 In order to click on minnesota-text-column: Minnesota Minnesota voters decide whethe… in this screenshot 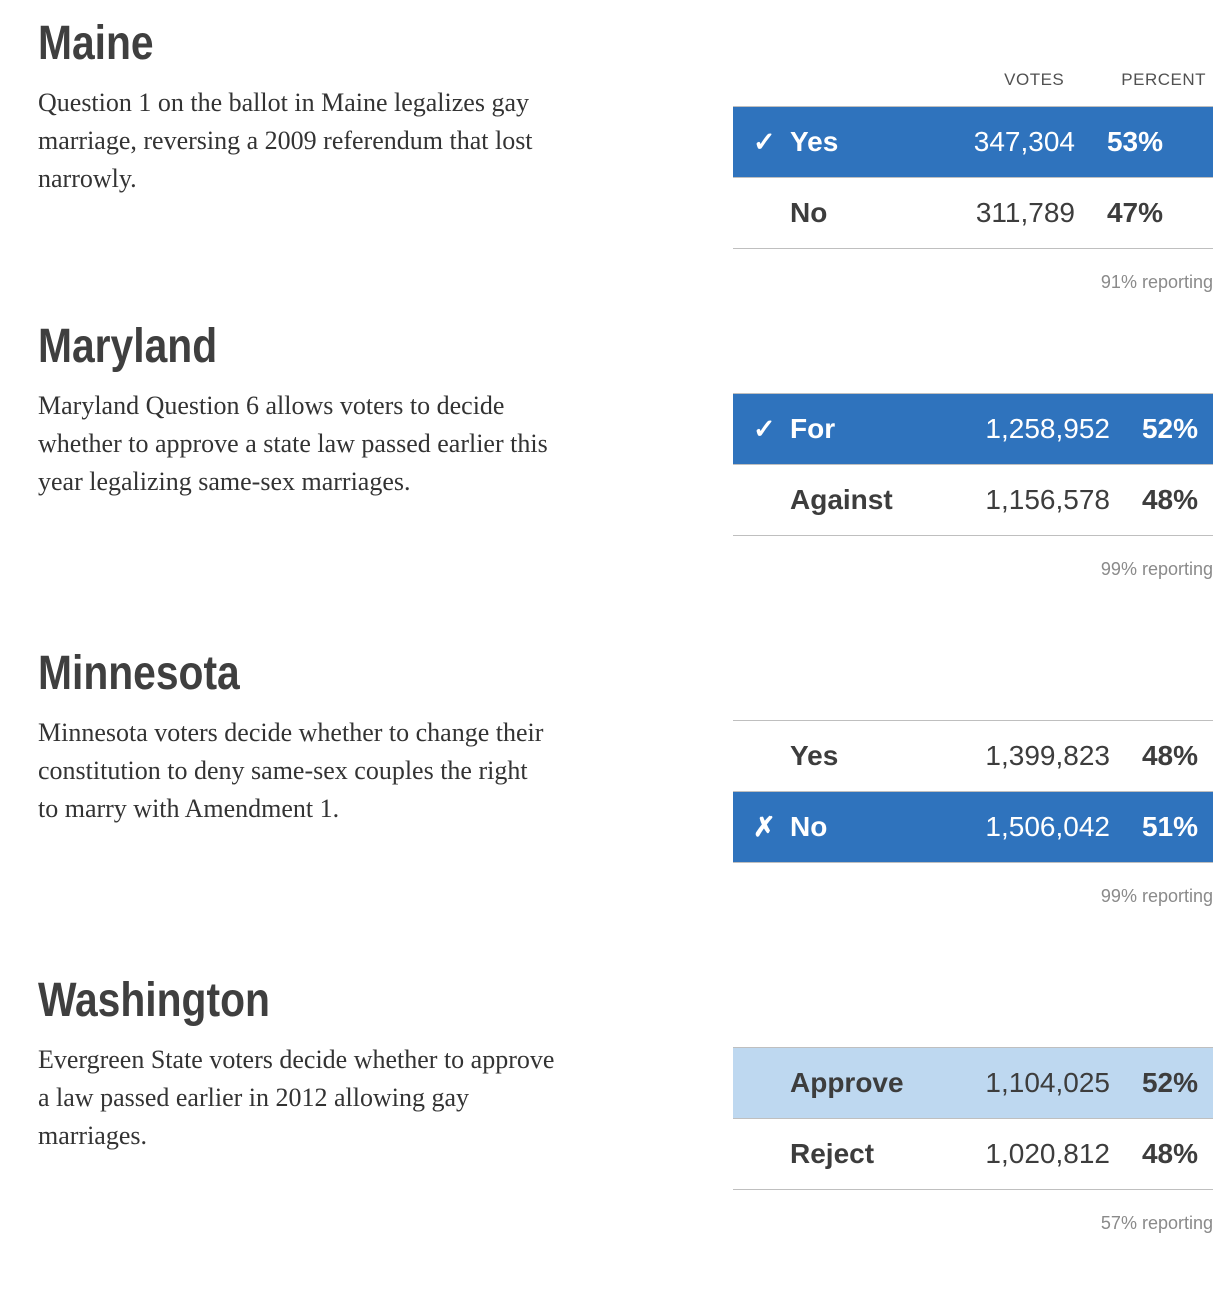, I will do `click(375, 739)`.